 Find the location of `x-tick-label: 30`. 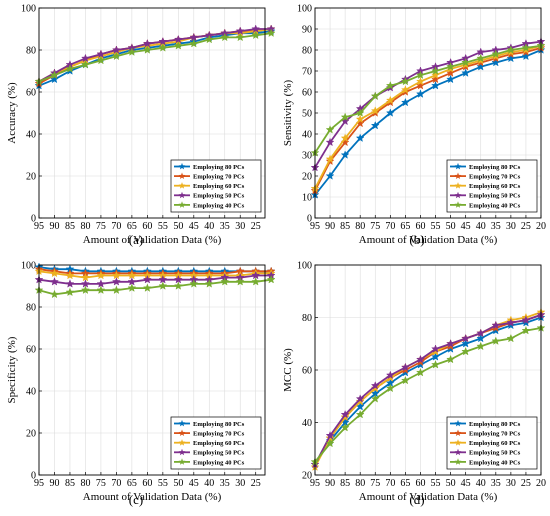

x-tick-label: 30 is located at coordinates (240, 483).